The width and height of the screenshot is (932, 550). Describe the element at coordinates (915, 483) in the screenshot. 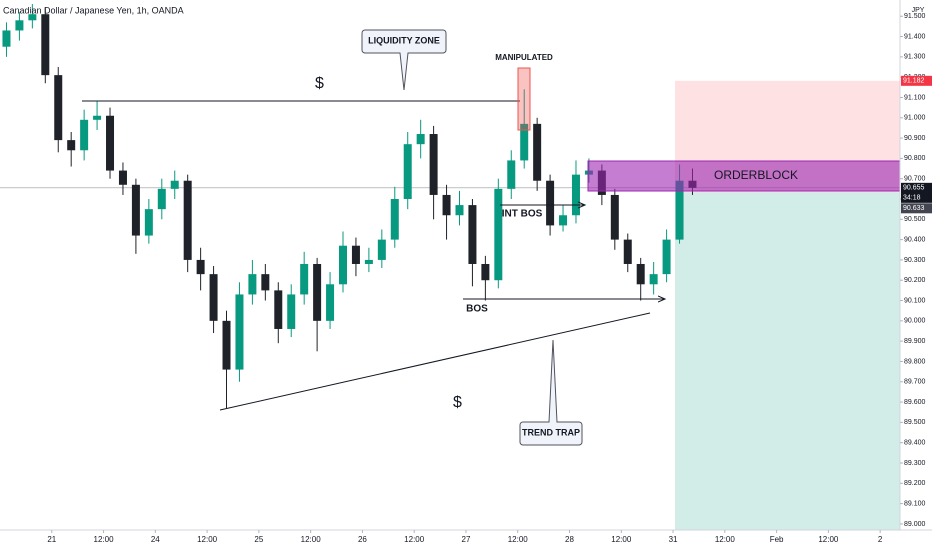

I see `y-tick-label: 89.200` at that location.